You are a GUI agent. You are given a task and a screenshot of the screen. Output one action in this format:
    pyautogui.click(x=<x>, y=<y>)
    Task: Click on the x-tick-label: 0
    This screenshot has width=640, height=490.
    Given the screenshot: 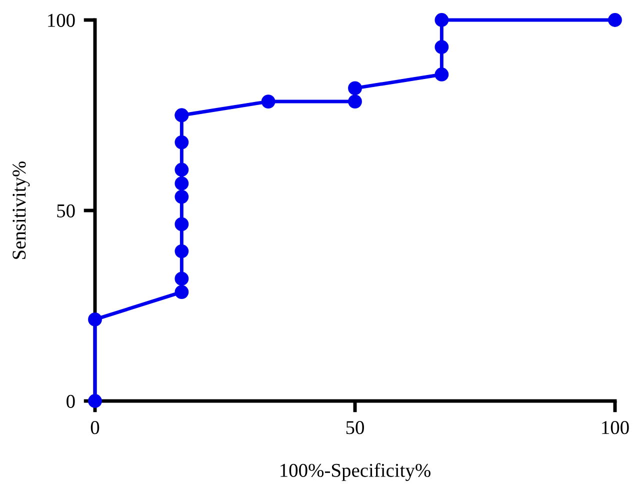 What is the action you would take?
    pyautogui.click(x=95, y=427)
    